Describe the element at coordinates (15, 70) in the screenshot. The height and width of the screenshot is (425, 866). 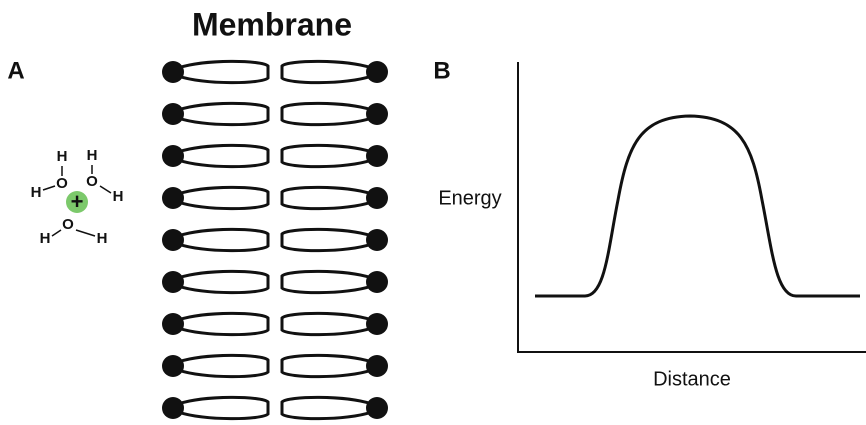
I see `panel-label: A` at that location.